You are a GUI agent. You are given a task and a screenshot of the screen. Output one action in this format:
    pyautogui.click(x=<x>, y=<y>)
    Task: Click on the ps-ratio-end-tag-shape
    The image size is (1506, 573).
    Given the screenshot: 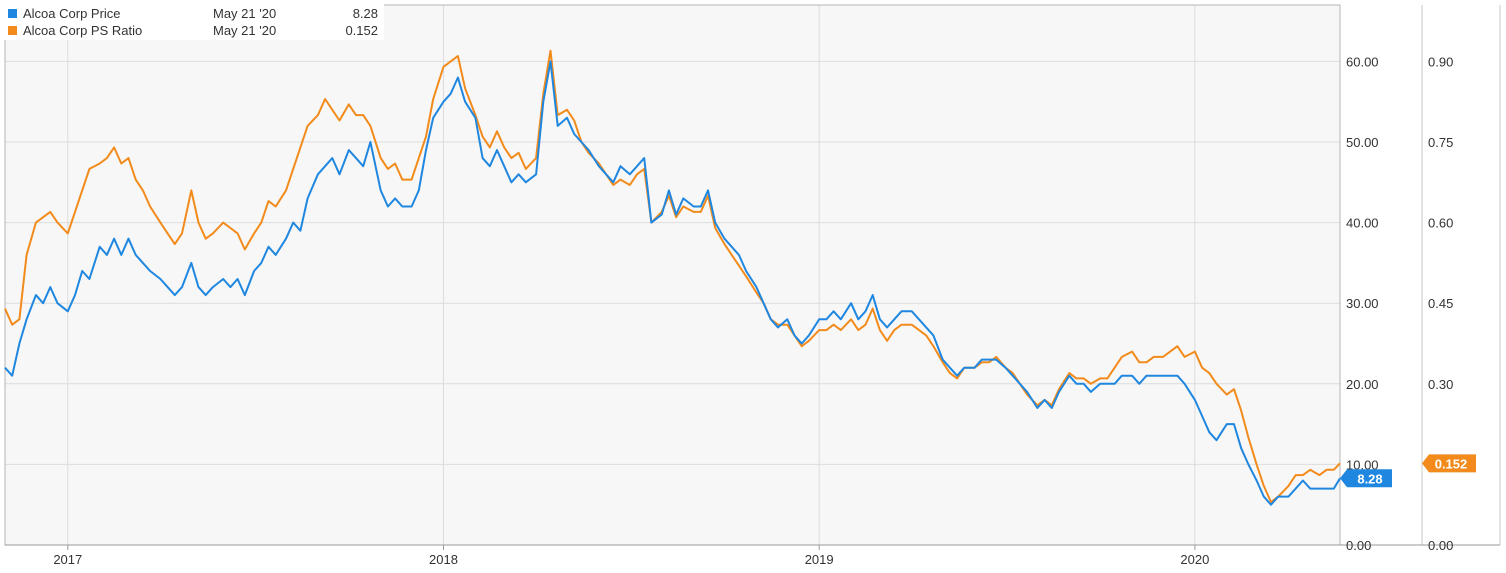 What is the action you would take?
    pyautogui.click(x=1449, y=463)
    